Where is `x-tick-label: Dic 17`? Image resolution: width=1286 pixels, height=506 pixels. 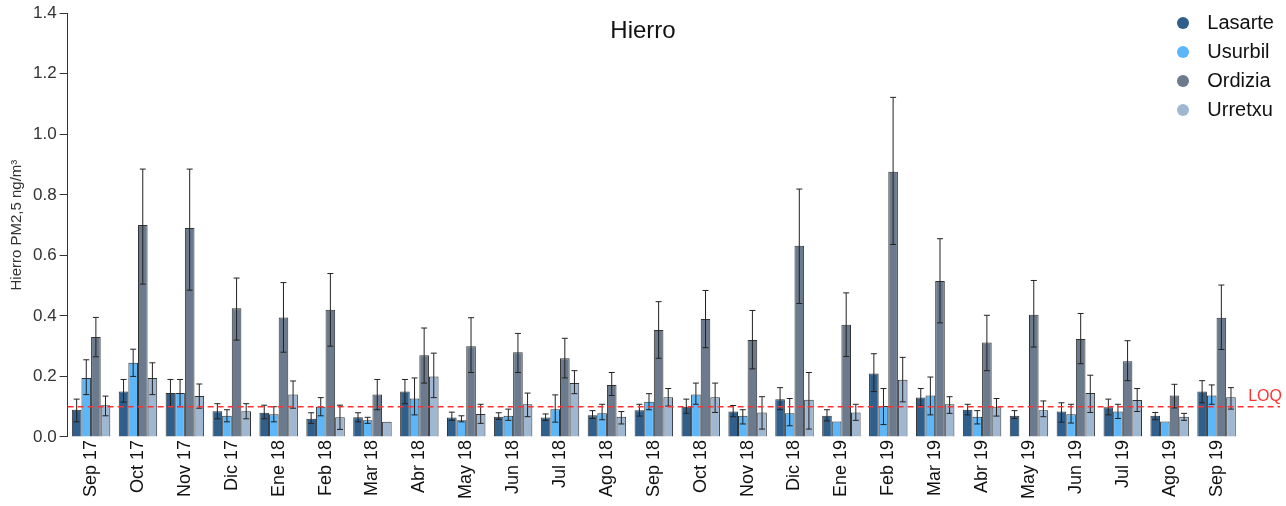
x-tick-label: Dic 17 is located at coordinates (230, 465).